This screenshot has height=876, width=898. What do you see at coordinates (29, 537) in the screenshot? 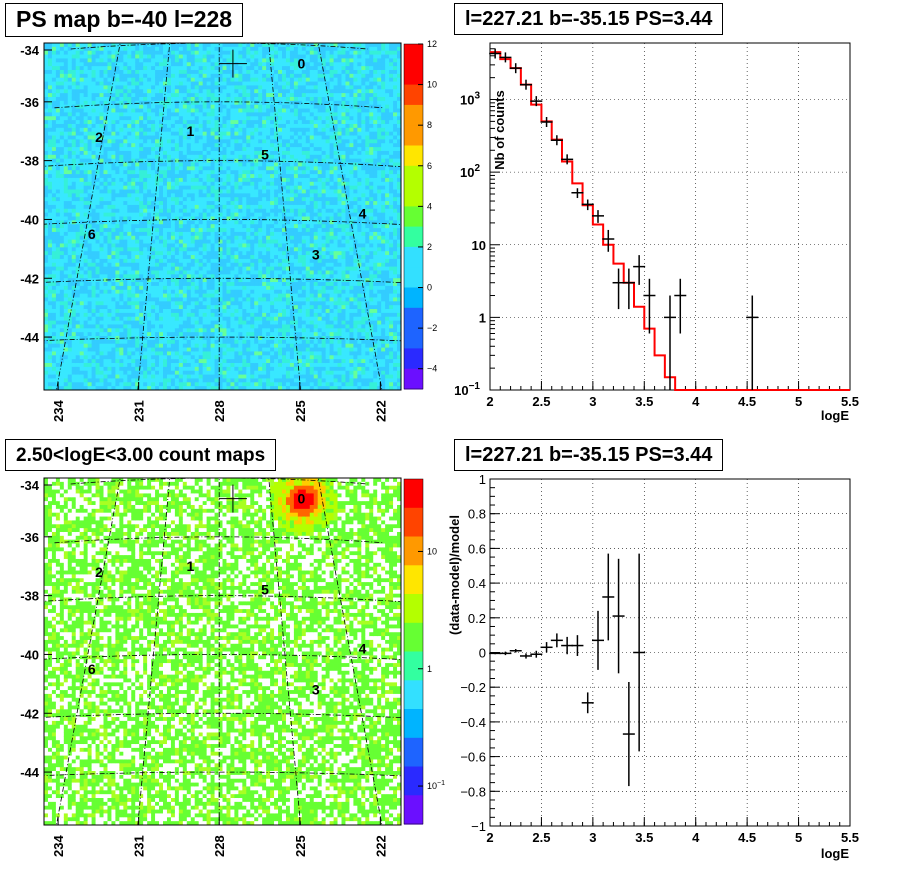
I see `y-tick-label: -36` at bounding box center [29, 537].